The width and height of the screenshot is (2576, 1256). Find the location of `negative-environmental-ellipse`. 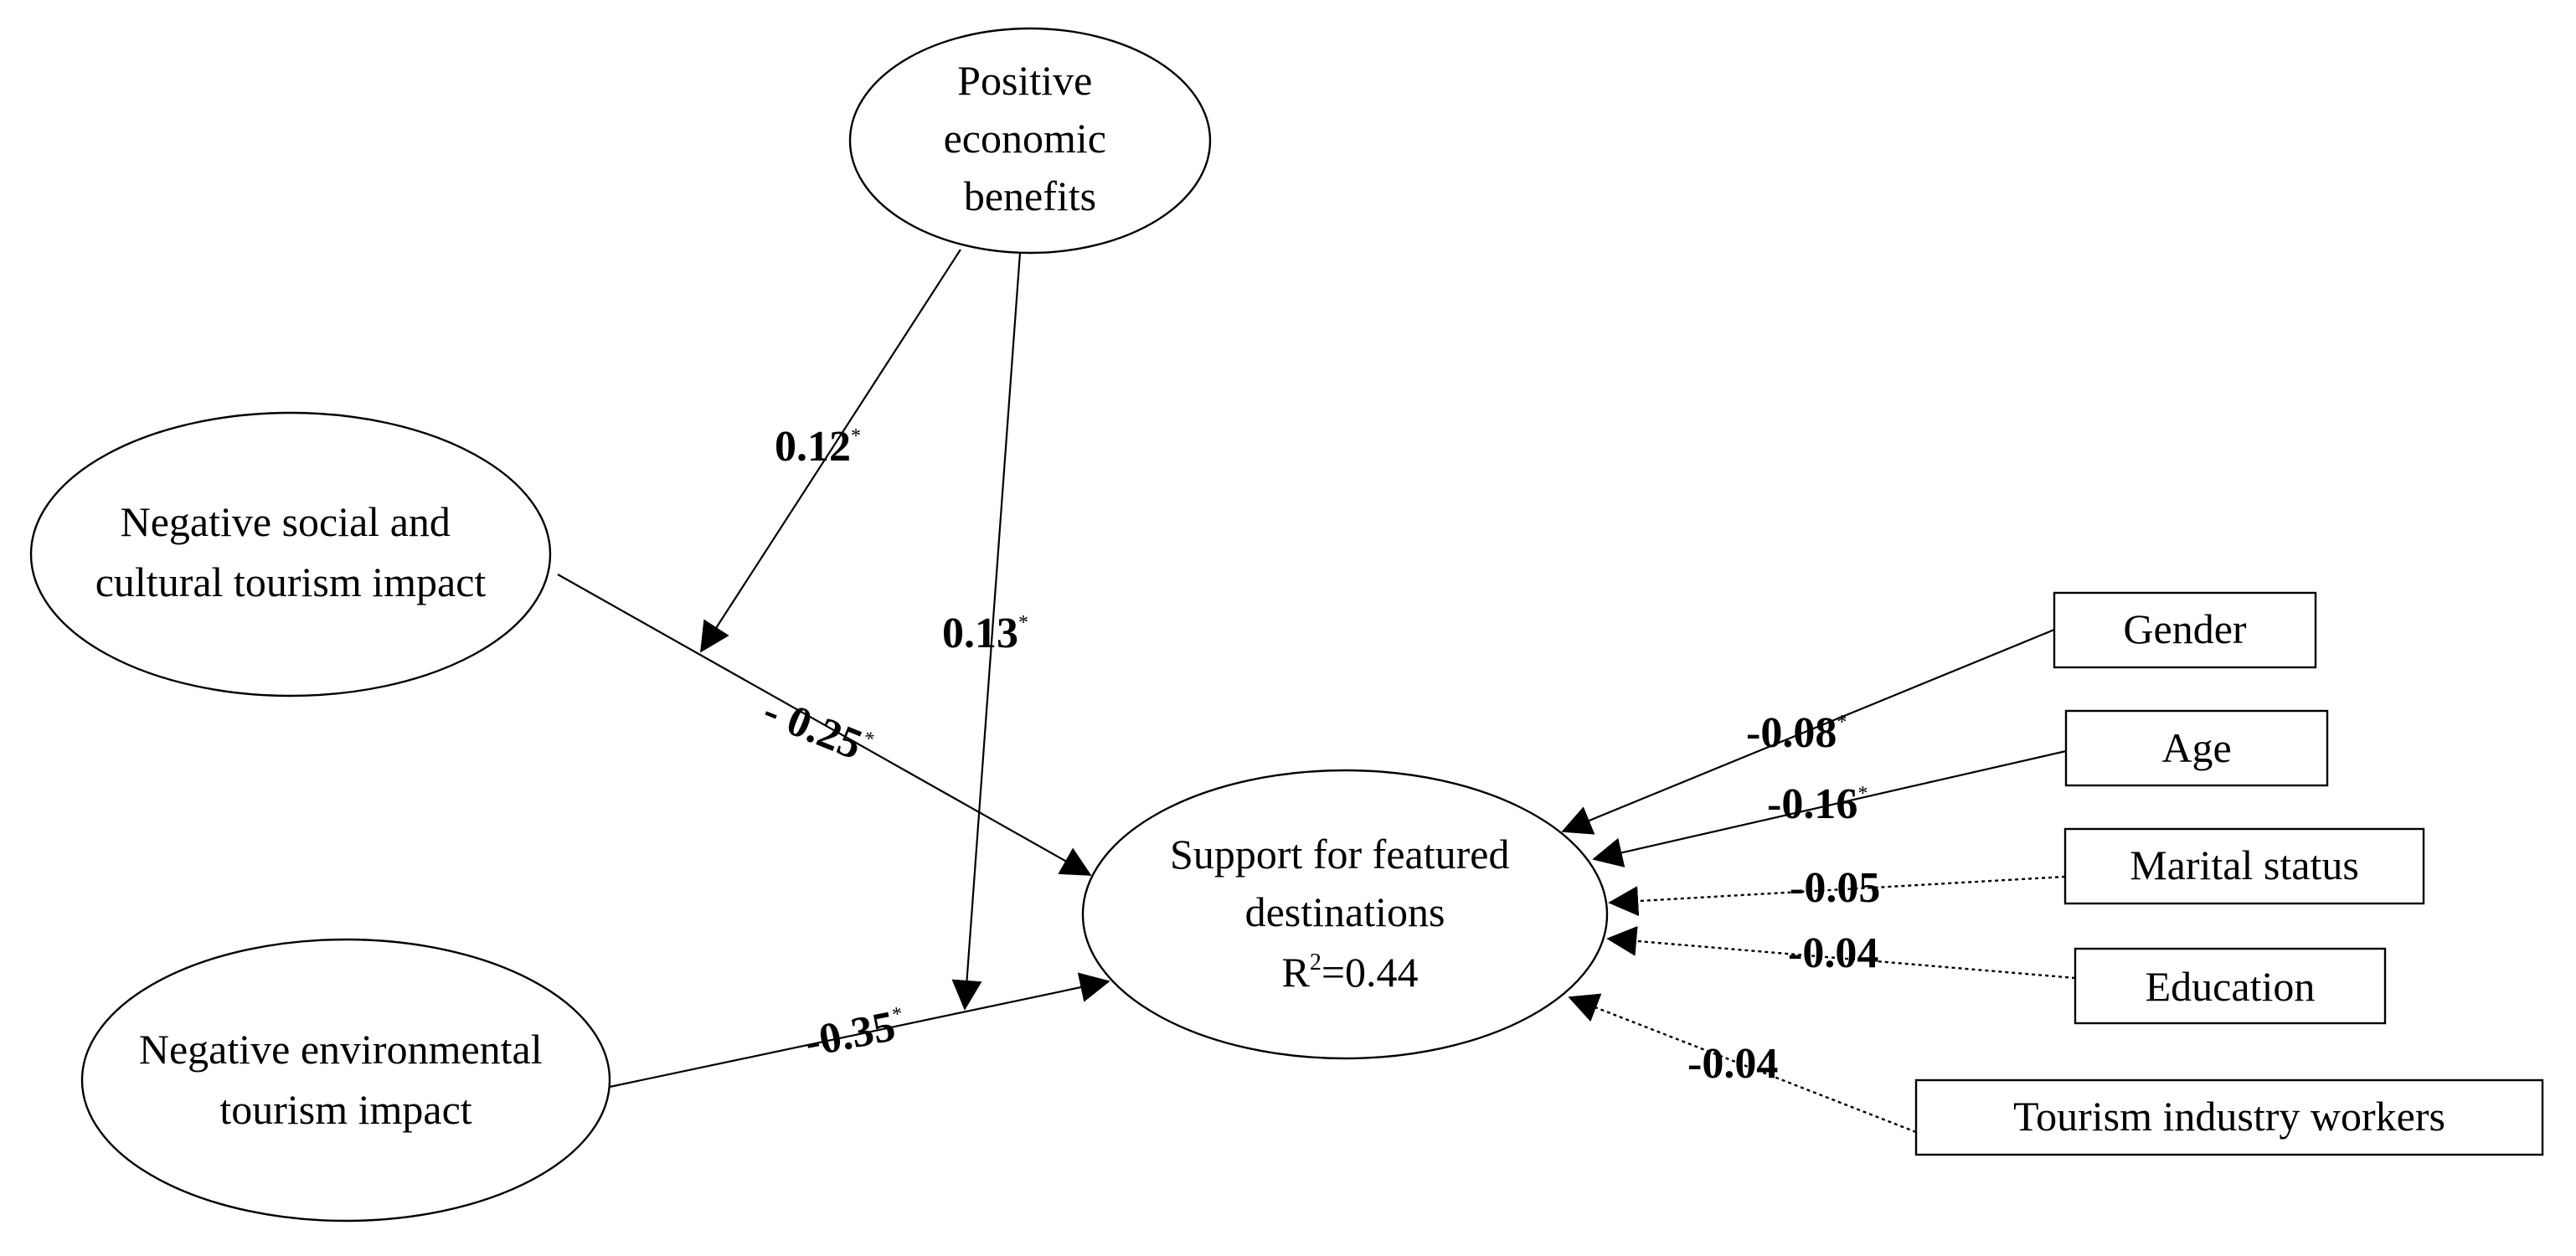

negative-environmental-ellipse is located at coordinates (345, 1080).